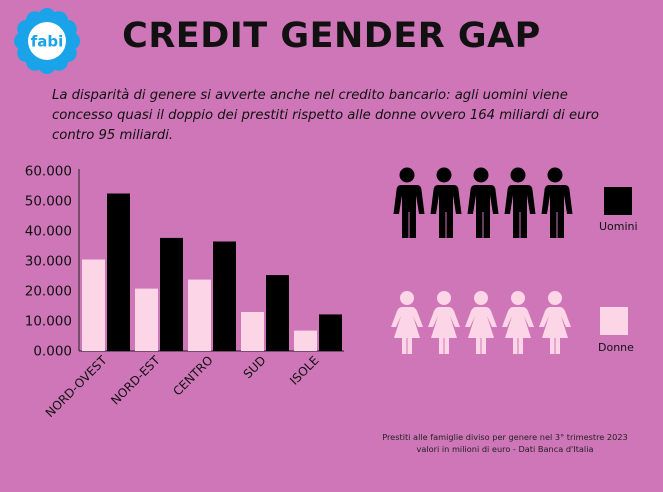 Image resolution: width=663 pixels, height=492 pixels. Describe the element at coordinates (616, 347) in the screenshot. I see `legend-label-donne: Donne` at that location.